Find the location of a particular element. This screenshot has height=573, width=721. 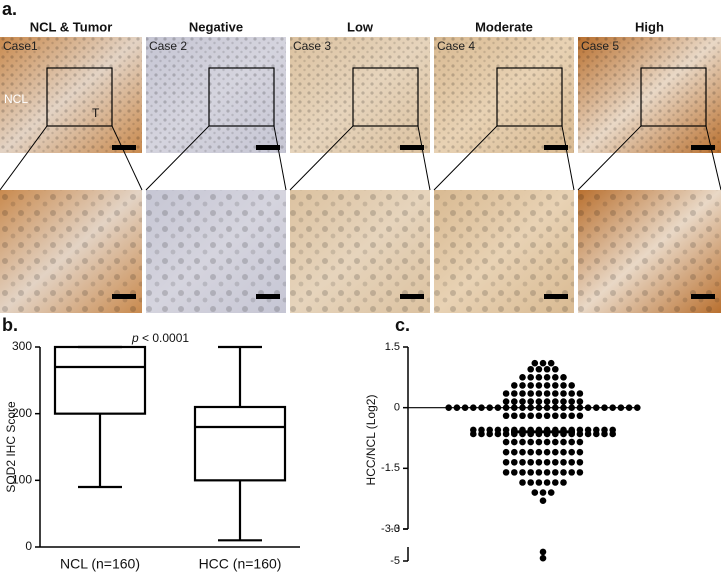

box is located at coordinates (240, 443).